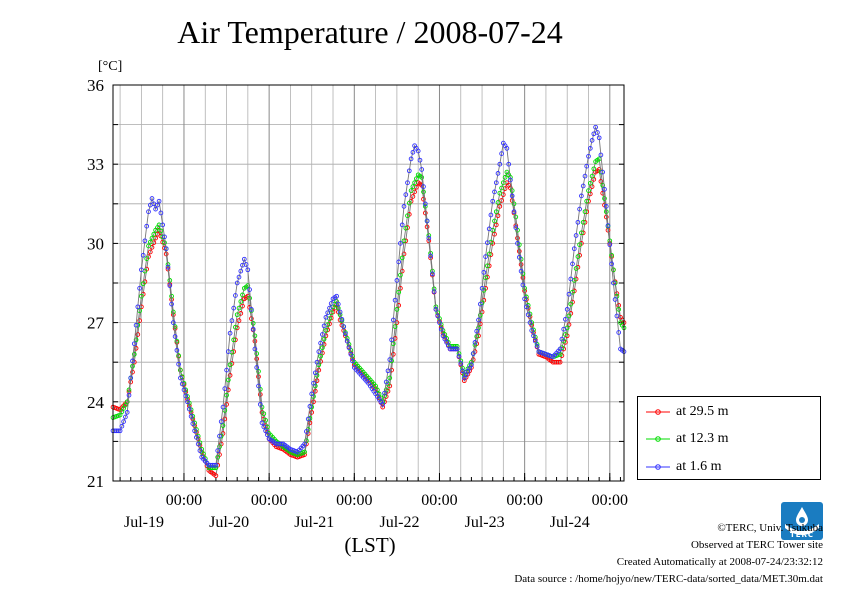  I want to click on x-tick-date-label: Jul-23, so click(485, 522).